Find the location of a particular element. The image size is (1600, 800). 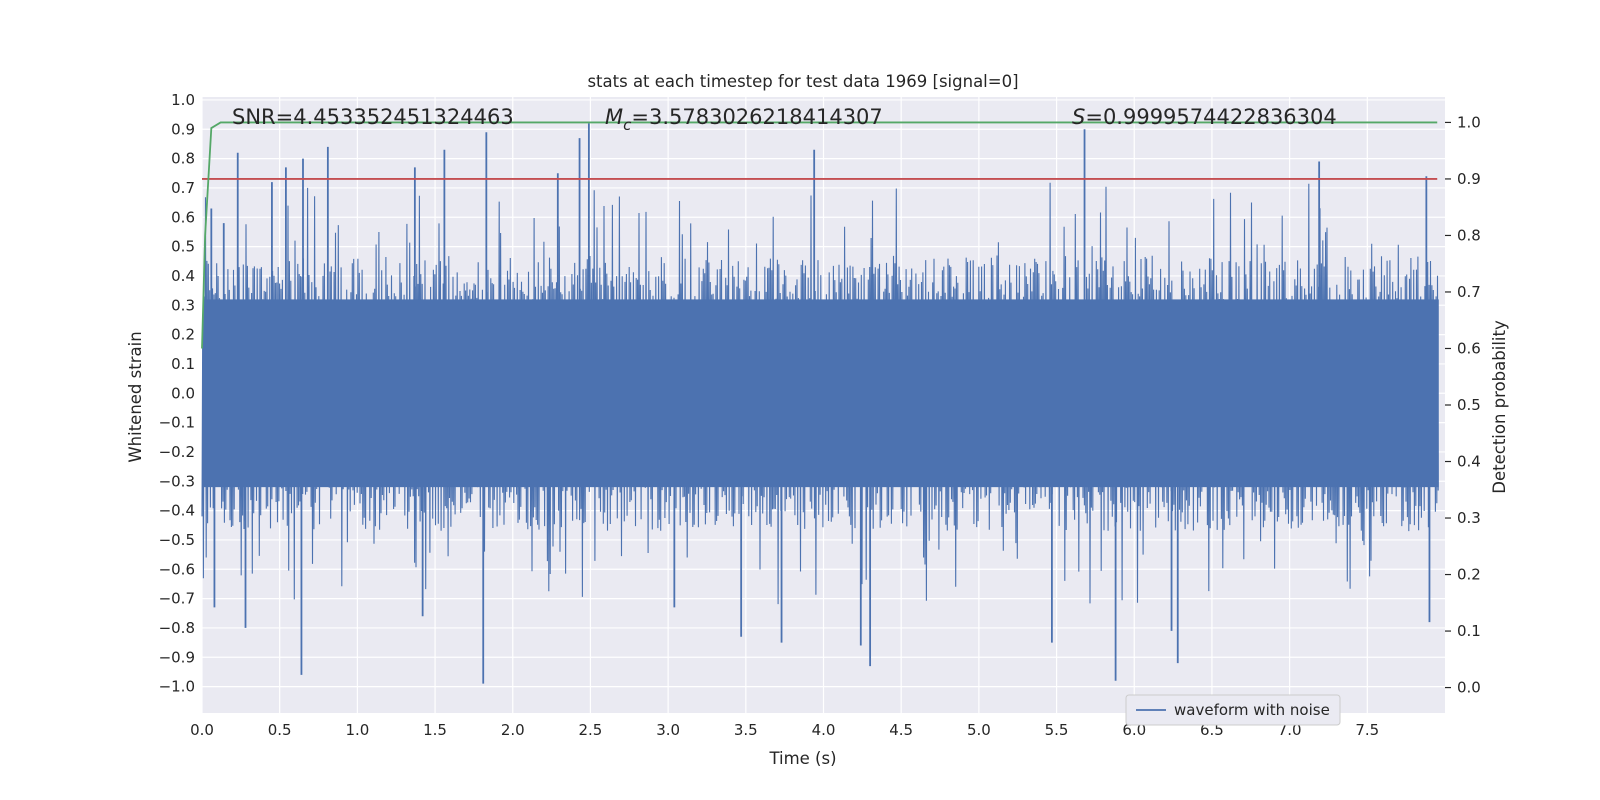

y-tick-label: −0.2 is located at coordinates (177, 452).